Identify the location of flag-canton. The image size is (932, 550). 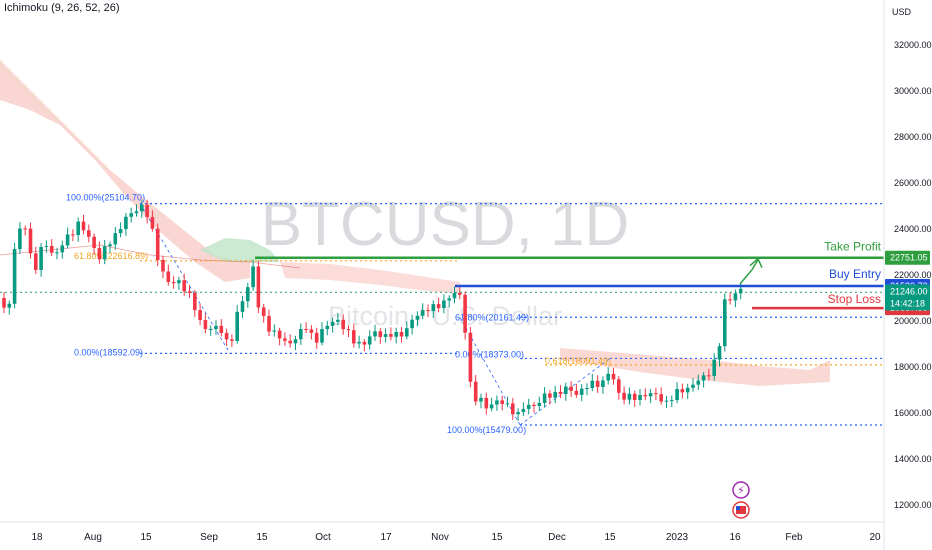
(738, 508).